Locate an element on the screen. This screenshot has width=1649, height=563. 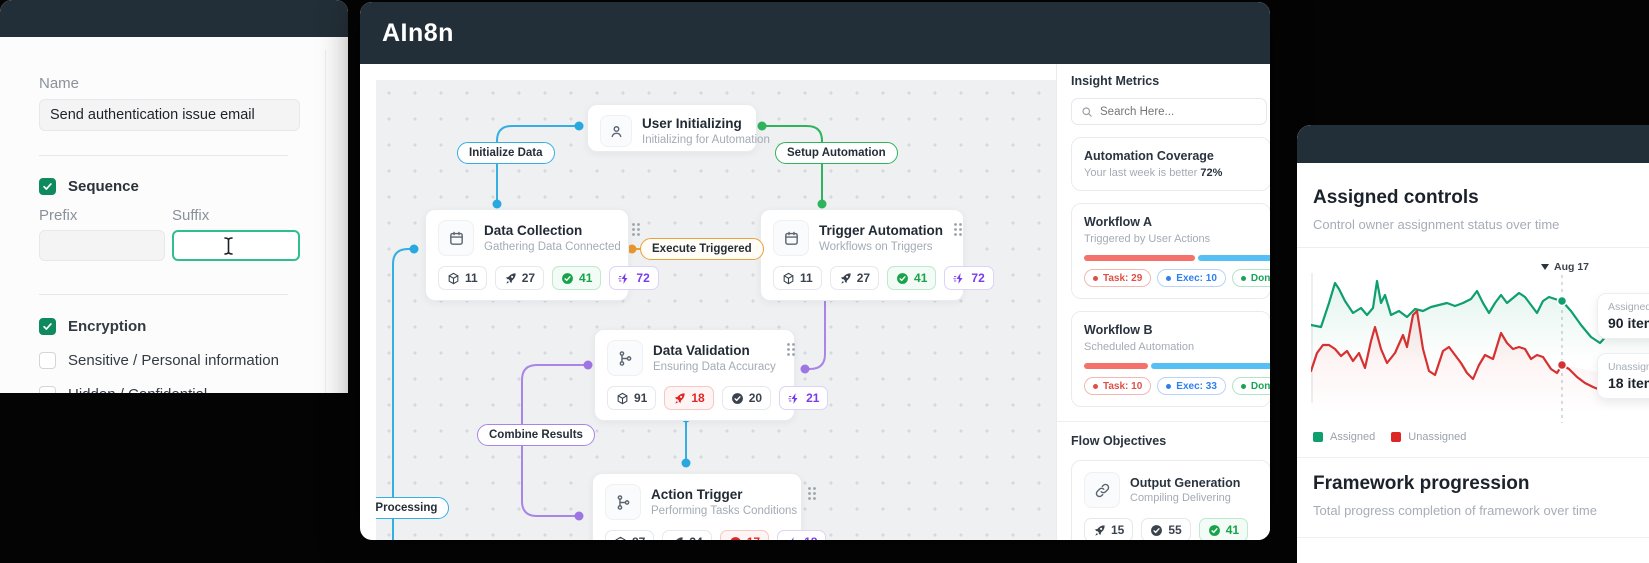
sequence-label: Sequence is located at coordinates (103, 186).